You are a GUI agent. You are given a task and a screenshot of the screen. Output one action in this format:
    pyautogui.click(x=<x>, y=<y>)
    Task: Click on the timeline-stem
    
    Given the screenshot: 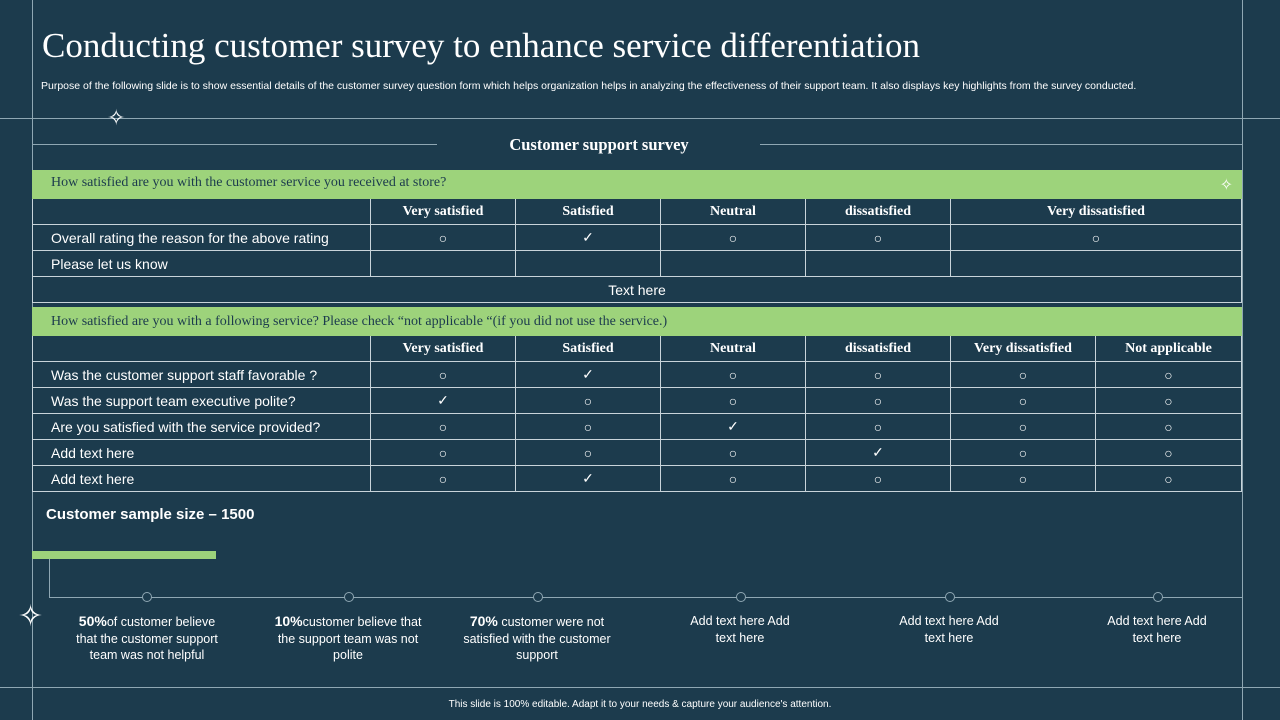 What is the action you would take?
    pyautogui.click(x=49, y=578)
    